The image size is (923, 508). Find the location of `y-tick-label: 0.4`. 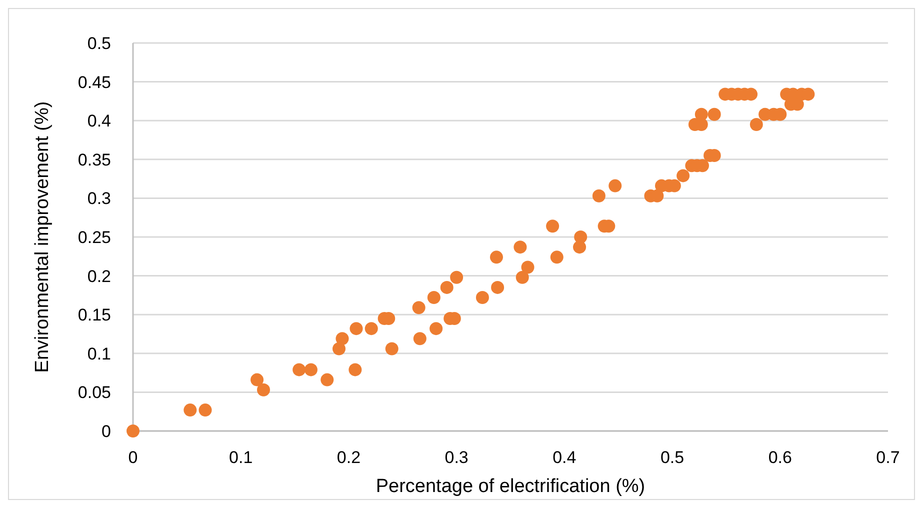

y-tick-label: 0.4 is located at coordinates (99, 121).